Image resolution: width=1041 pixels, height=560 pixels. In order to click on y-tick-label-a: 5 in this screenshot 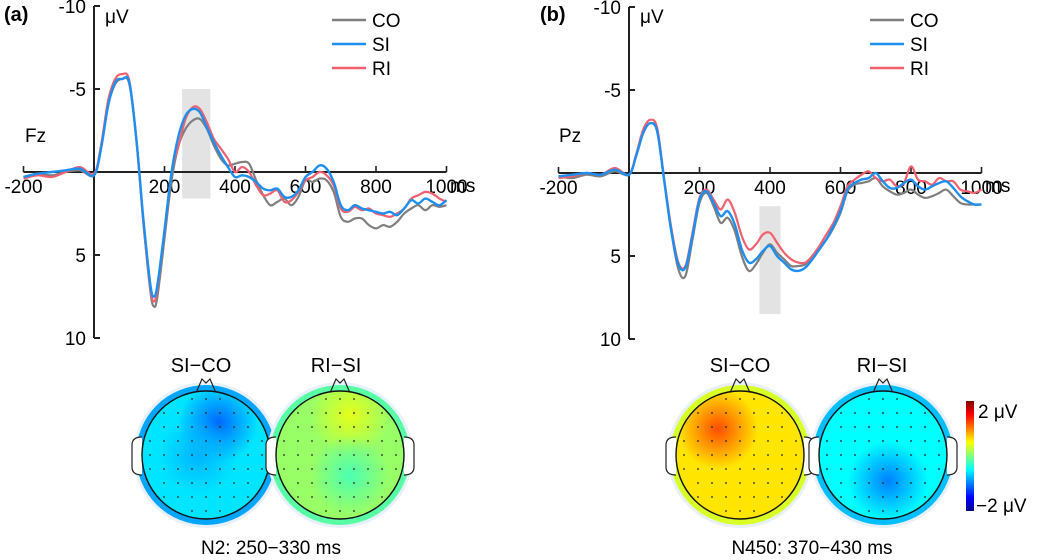, I will do `click(80, 256)`.